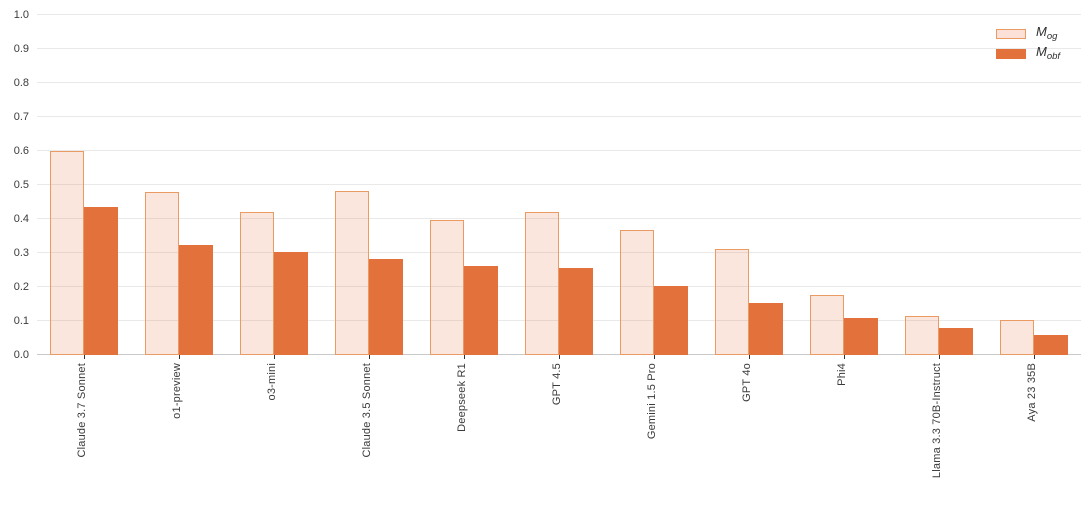 The height and width of the screenshot is (515, 1089). What do you see at coordinates (464, 357) in the screenshot?
I see `x-tick-deepseek-r1` at bounding box center [464, 357].